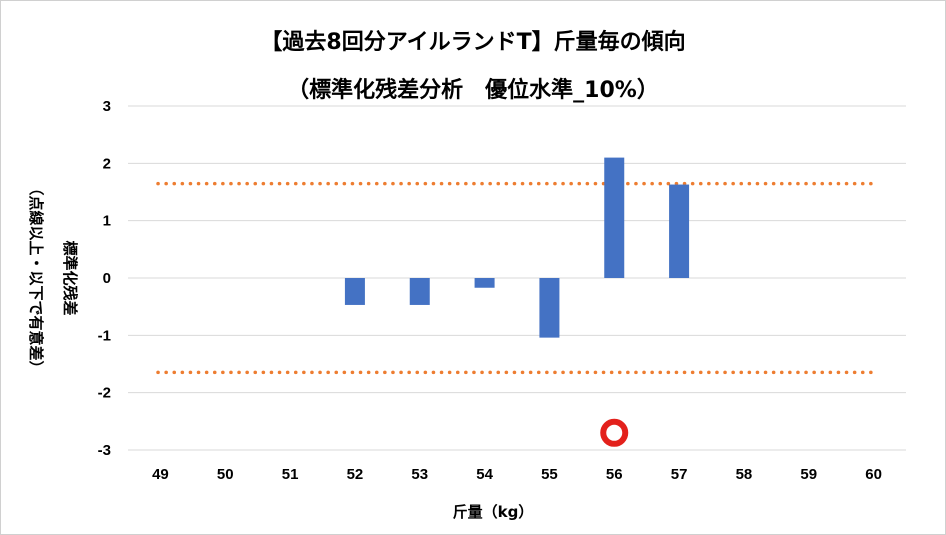  Describe the element at coordinates (104, 393) in the screenshot. I see `y-tick-label: -2` at that location.